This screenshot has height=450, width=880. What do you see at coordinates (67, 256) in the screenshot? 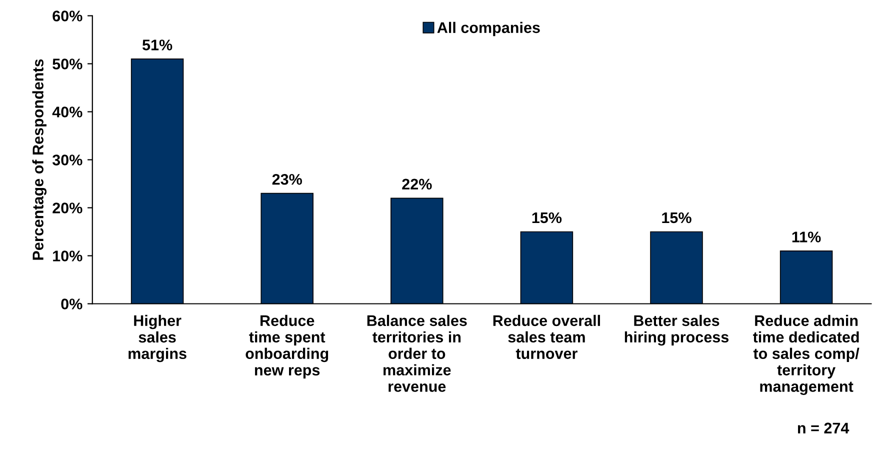
I see `y-tick-label: 10%` at bounding box center [67, 256].